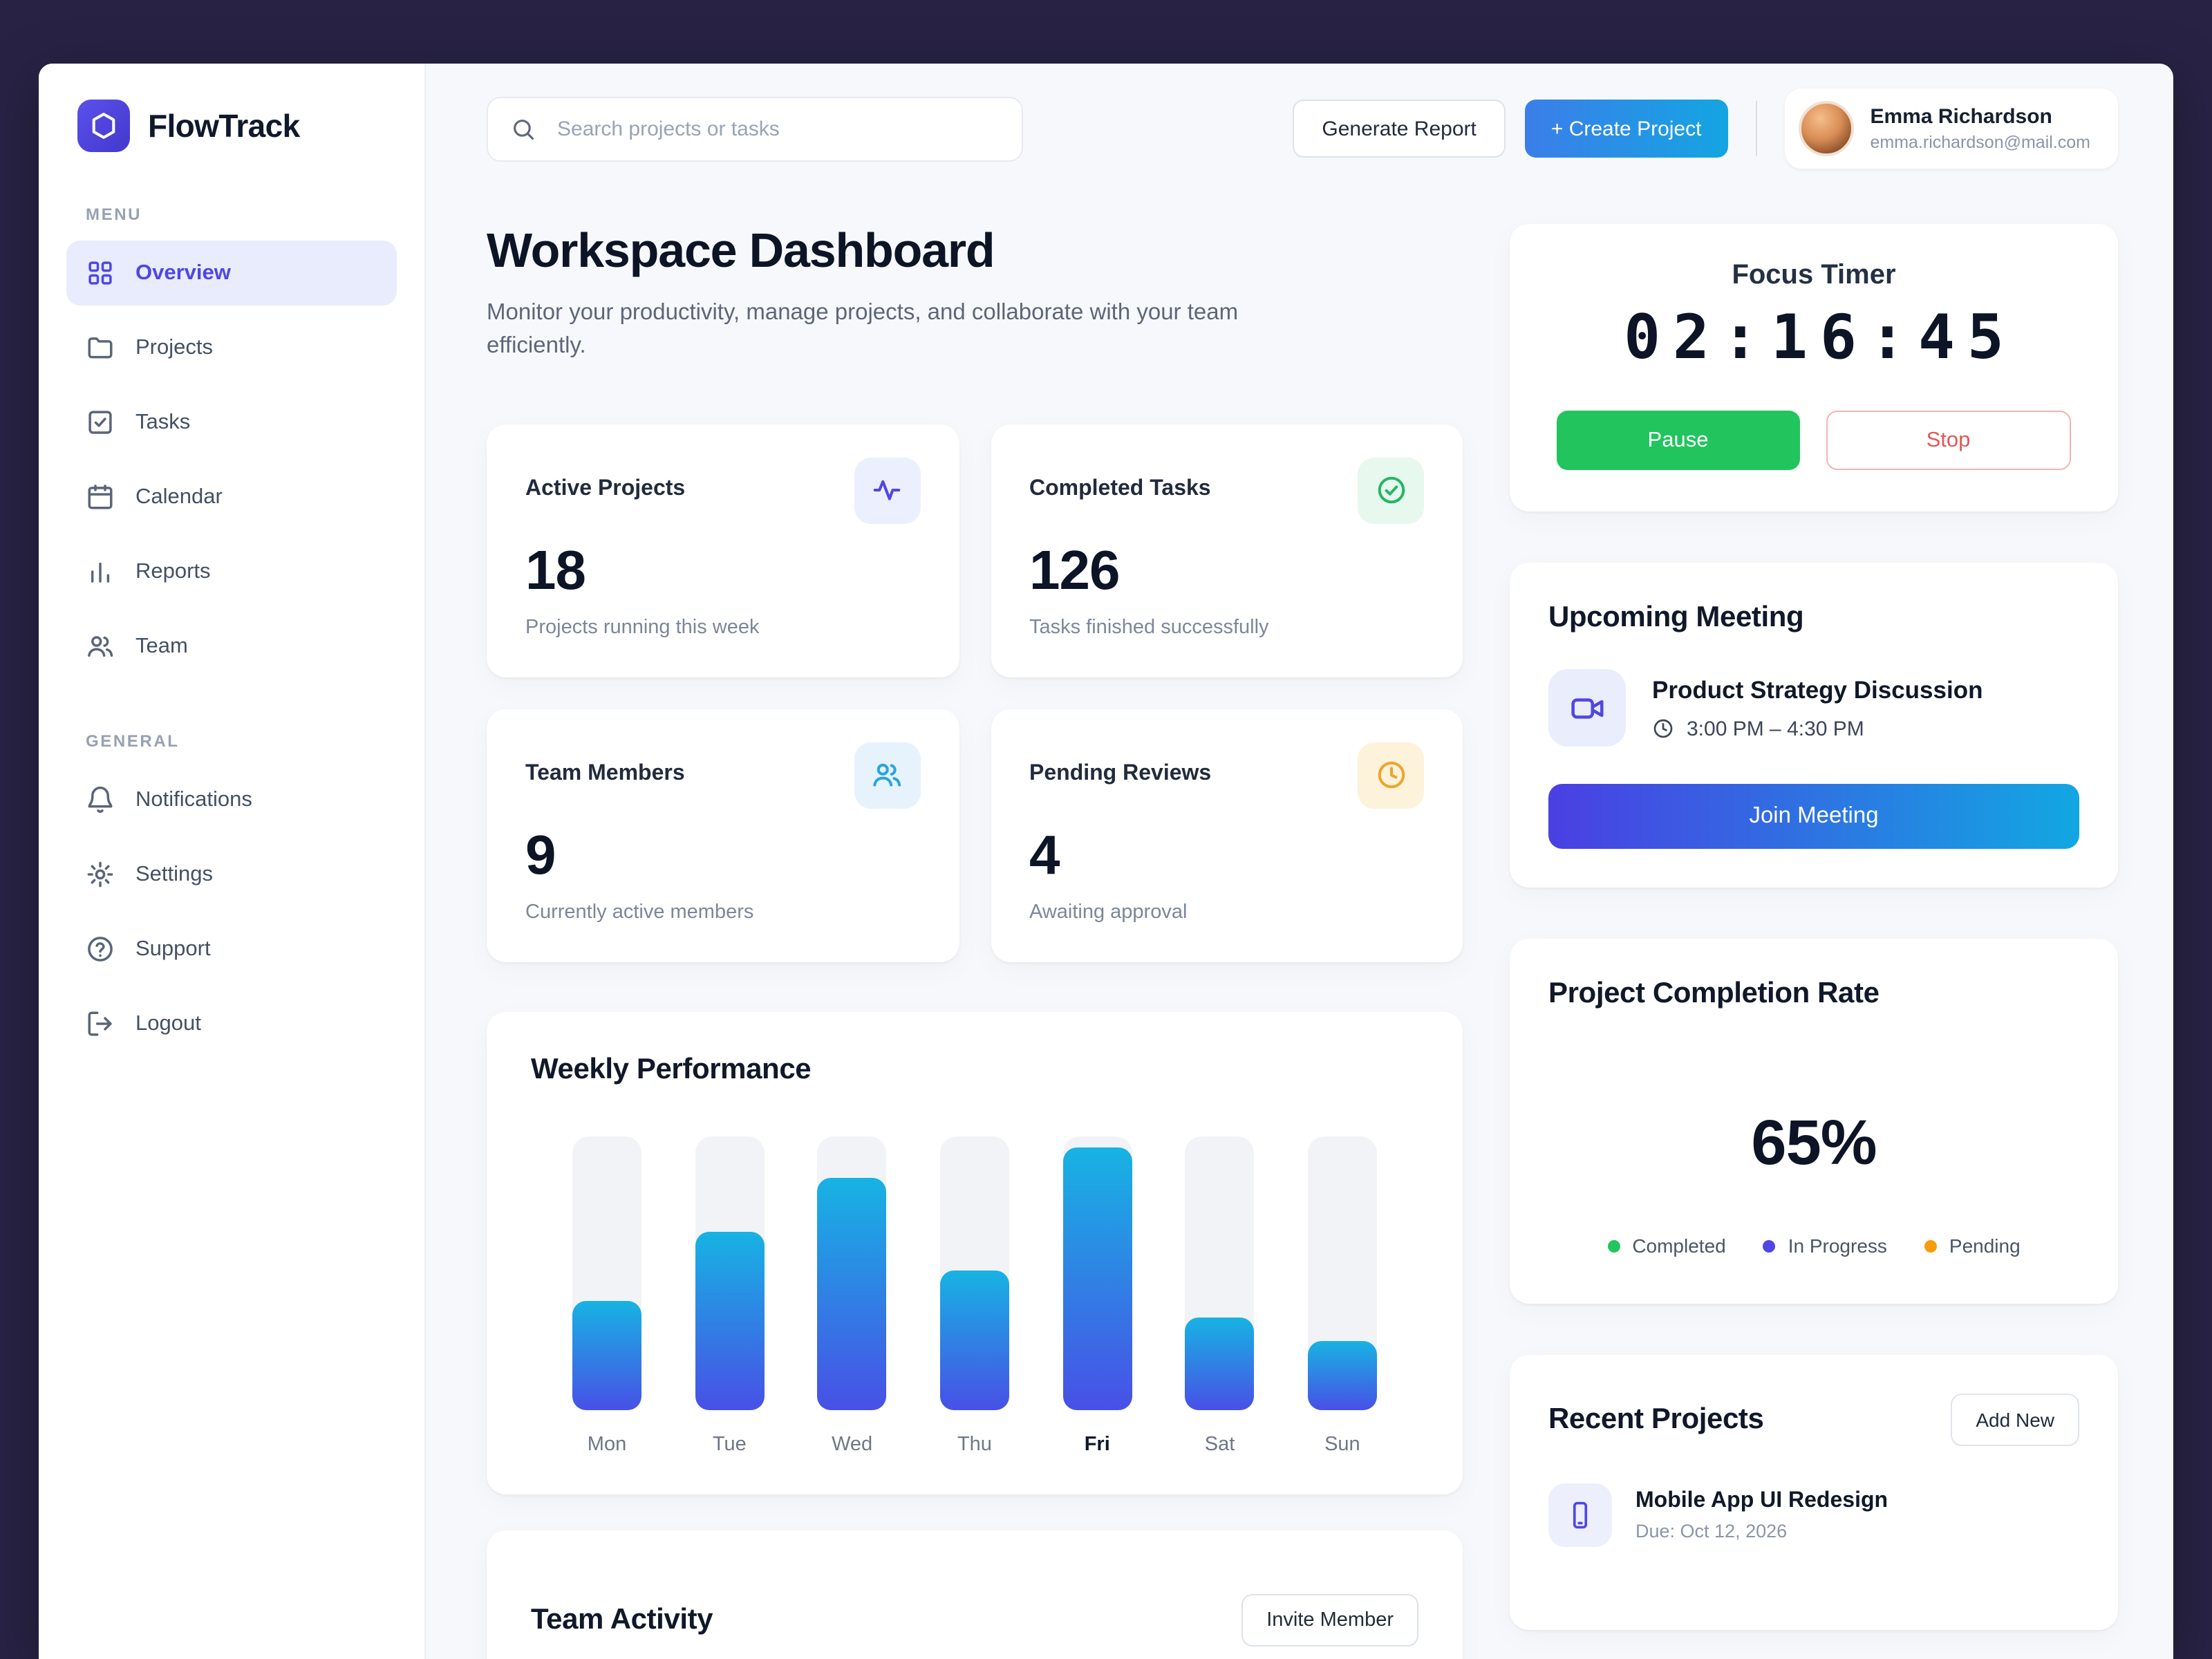  I want to click on sidebar-item-tasks: Tasks, so click(232, 422).